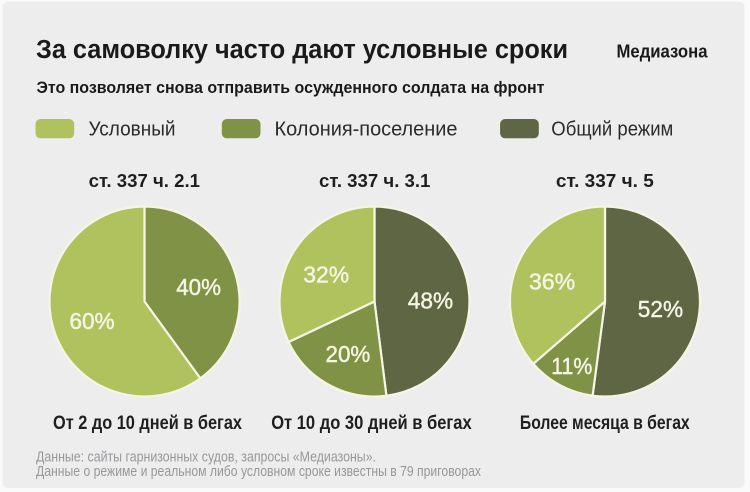 This screenshot has width=750, height=492. What do you see at coordinates (371, 423) in the screenshot?
I see `svg-text: От 10 до 30 дней в бегах` at bounding box center [371, 423].